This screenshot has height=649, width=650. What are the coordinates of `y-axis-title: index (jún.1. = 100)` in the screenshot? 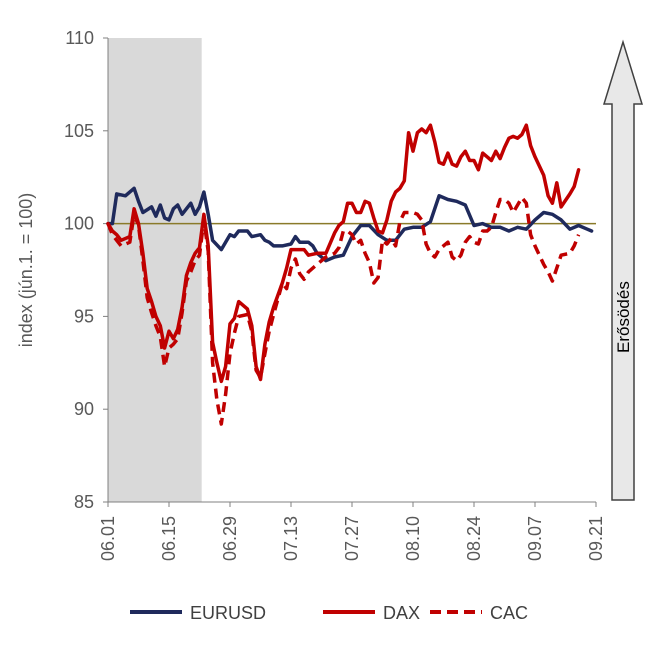 It's located at (26, 270).